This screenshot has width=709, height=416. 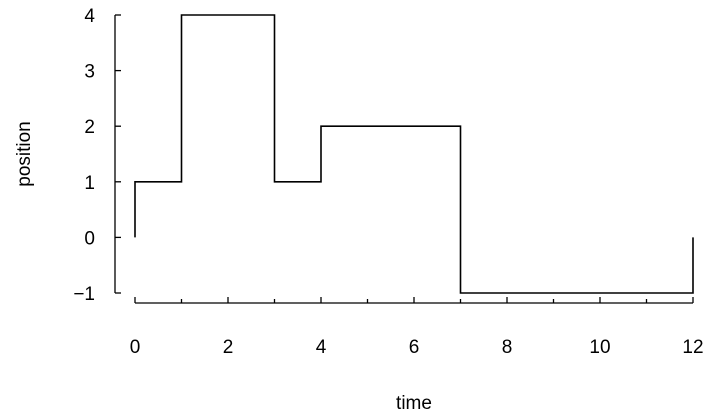 I want to click on x-tick-label: 10, so click(x=599, y=347).